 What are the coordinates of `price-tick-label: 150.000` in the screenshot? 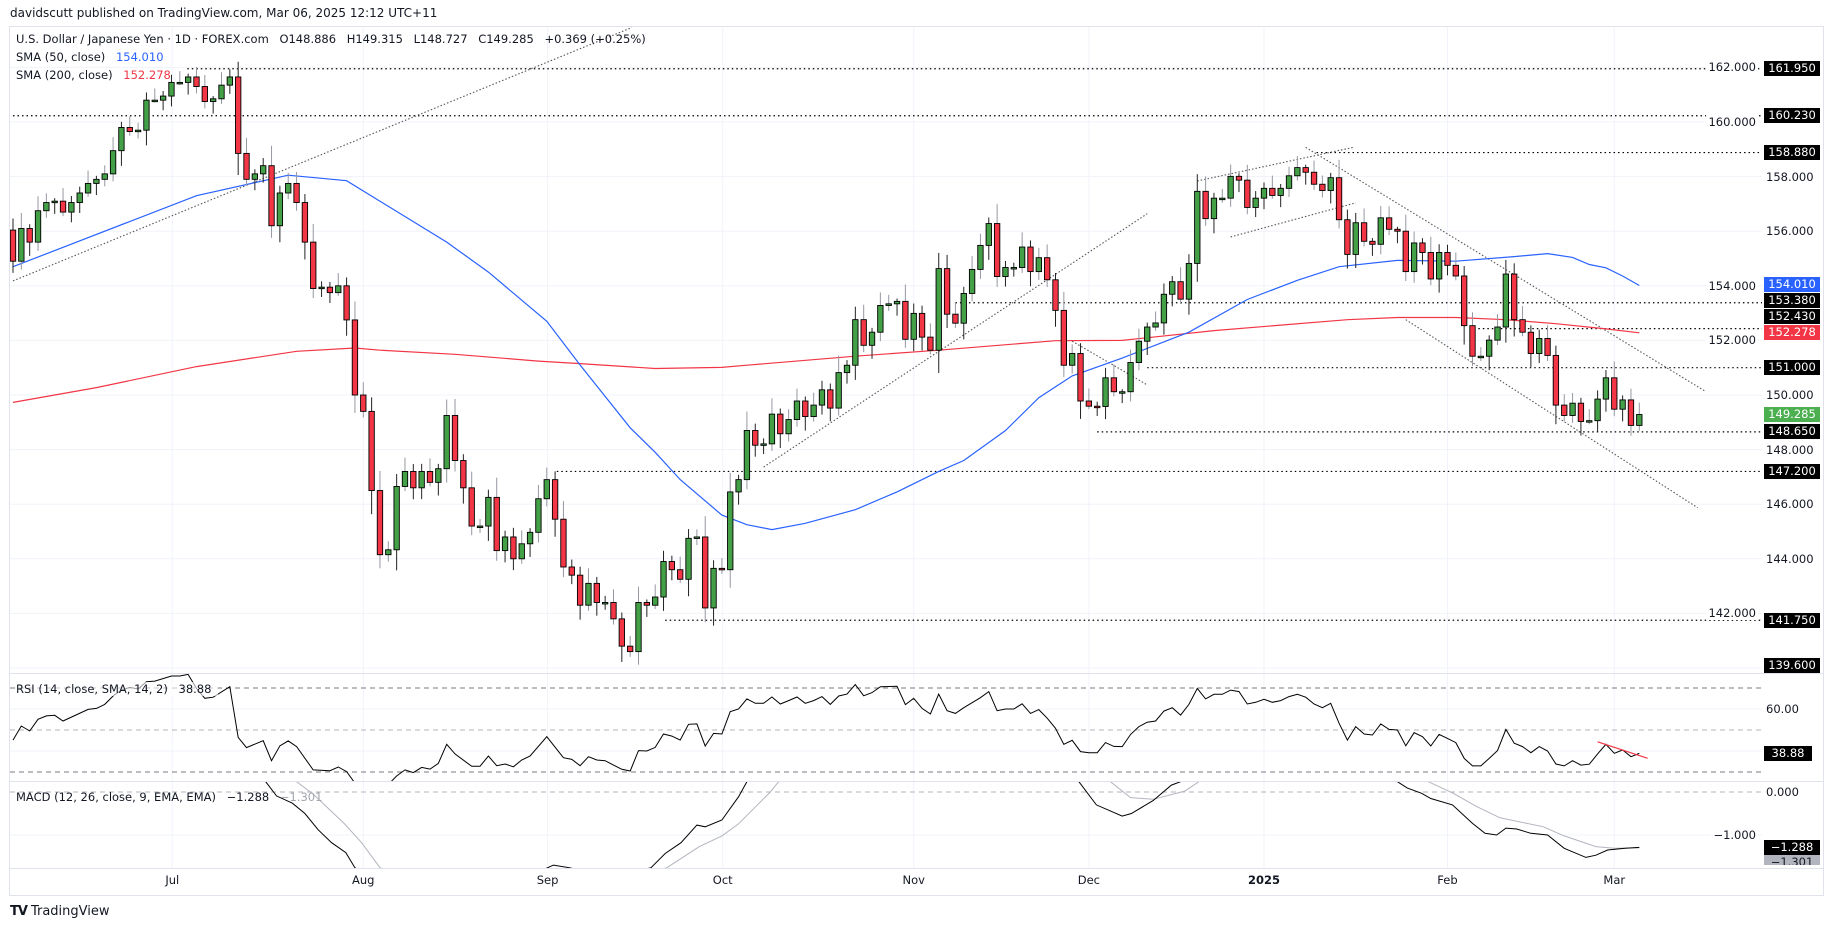 It's located at (1790, 395).